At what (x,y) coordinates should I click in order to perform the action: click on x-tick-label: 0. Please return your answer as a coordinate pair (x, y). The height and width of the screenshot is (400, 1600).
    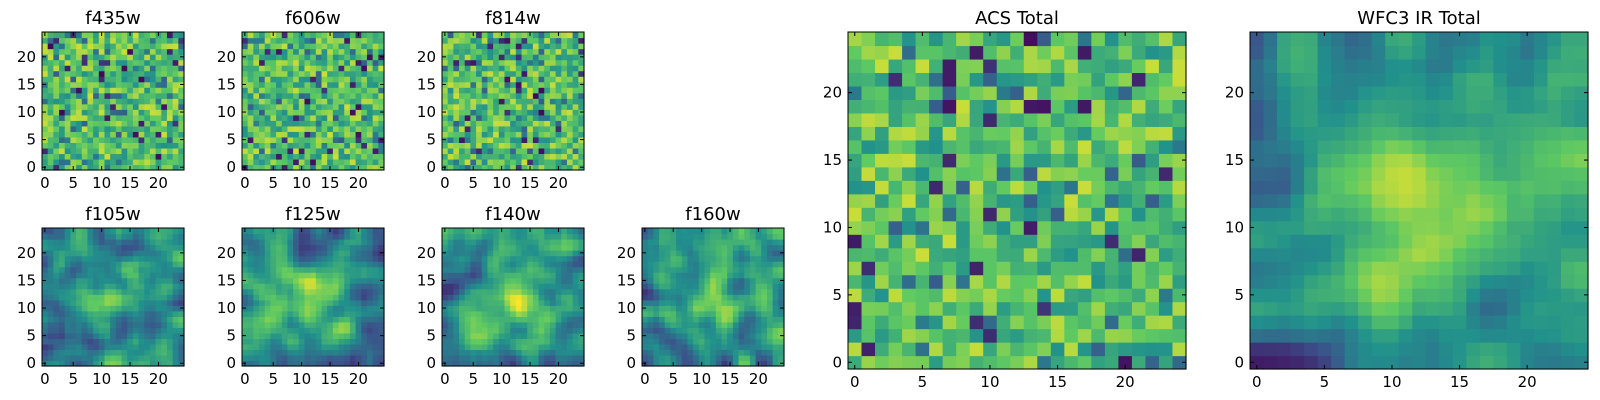
    Looking at the image, I should click on (245, 379).